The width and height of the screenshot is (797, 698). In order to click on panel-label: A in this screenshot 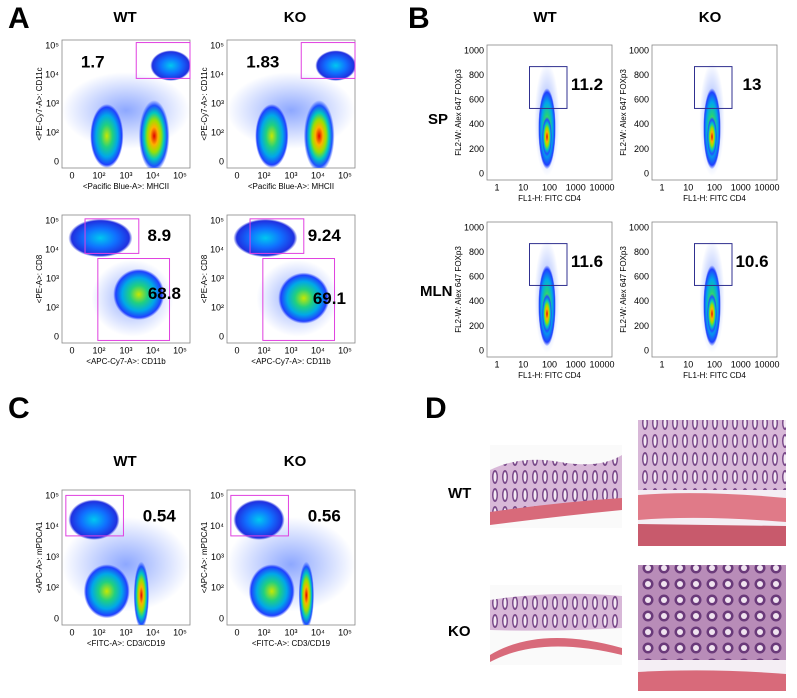, I will do `click(19, 18)`.